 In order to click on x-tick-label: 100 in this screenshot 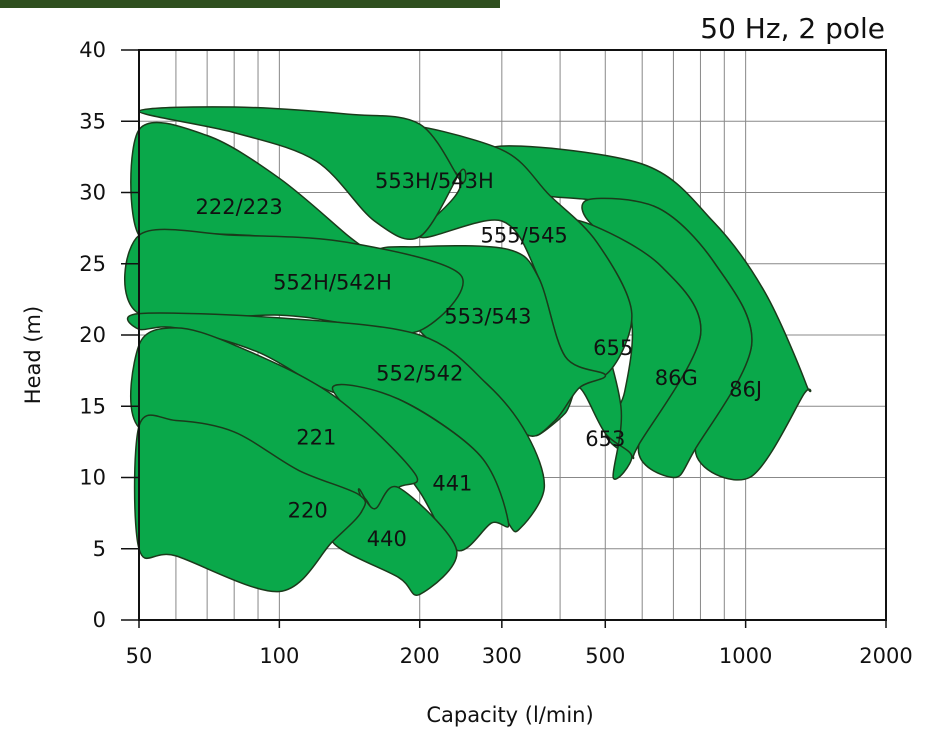, I will do `click(279, 656)`.